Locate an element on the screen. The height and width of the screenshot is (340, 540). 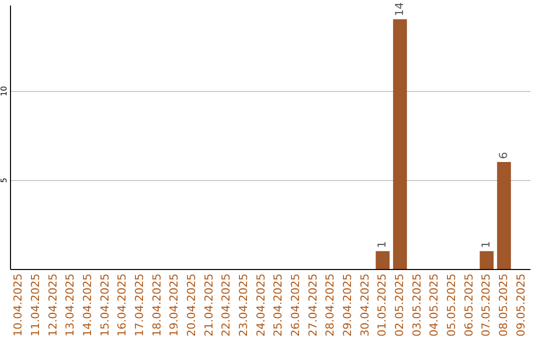
x-tick-label: 21.04.2025 is located at coordinates (209, 305).